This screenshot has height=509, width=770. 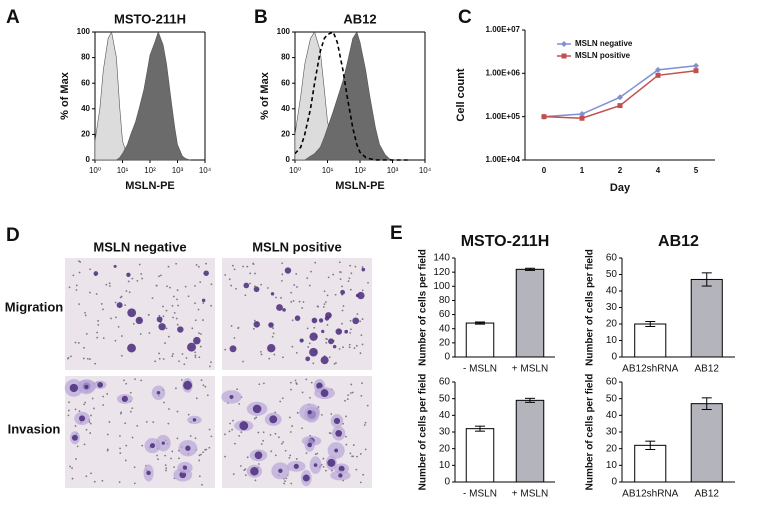 I want to click on chart-title: MSTO-211H, so click(x=150, y=18).